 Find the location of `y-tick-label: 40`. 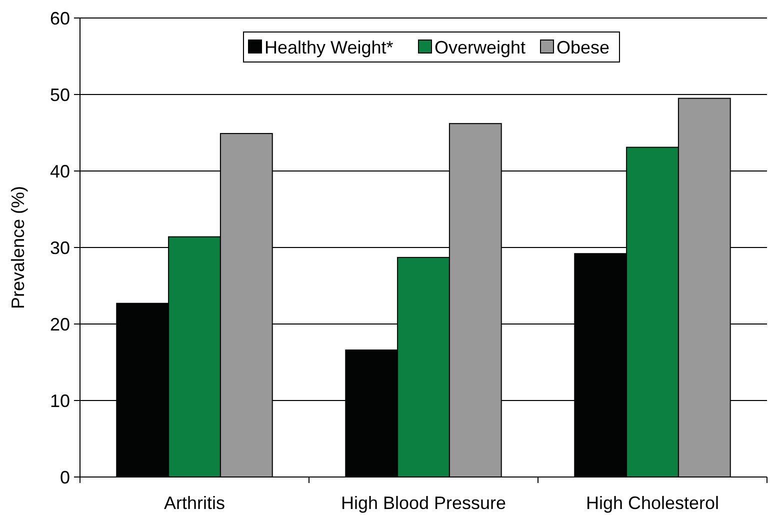

y-tick-label: 40 is located at coordinates (60, 171).